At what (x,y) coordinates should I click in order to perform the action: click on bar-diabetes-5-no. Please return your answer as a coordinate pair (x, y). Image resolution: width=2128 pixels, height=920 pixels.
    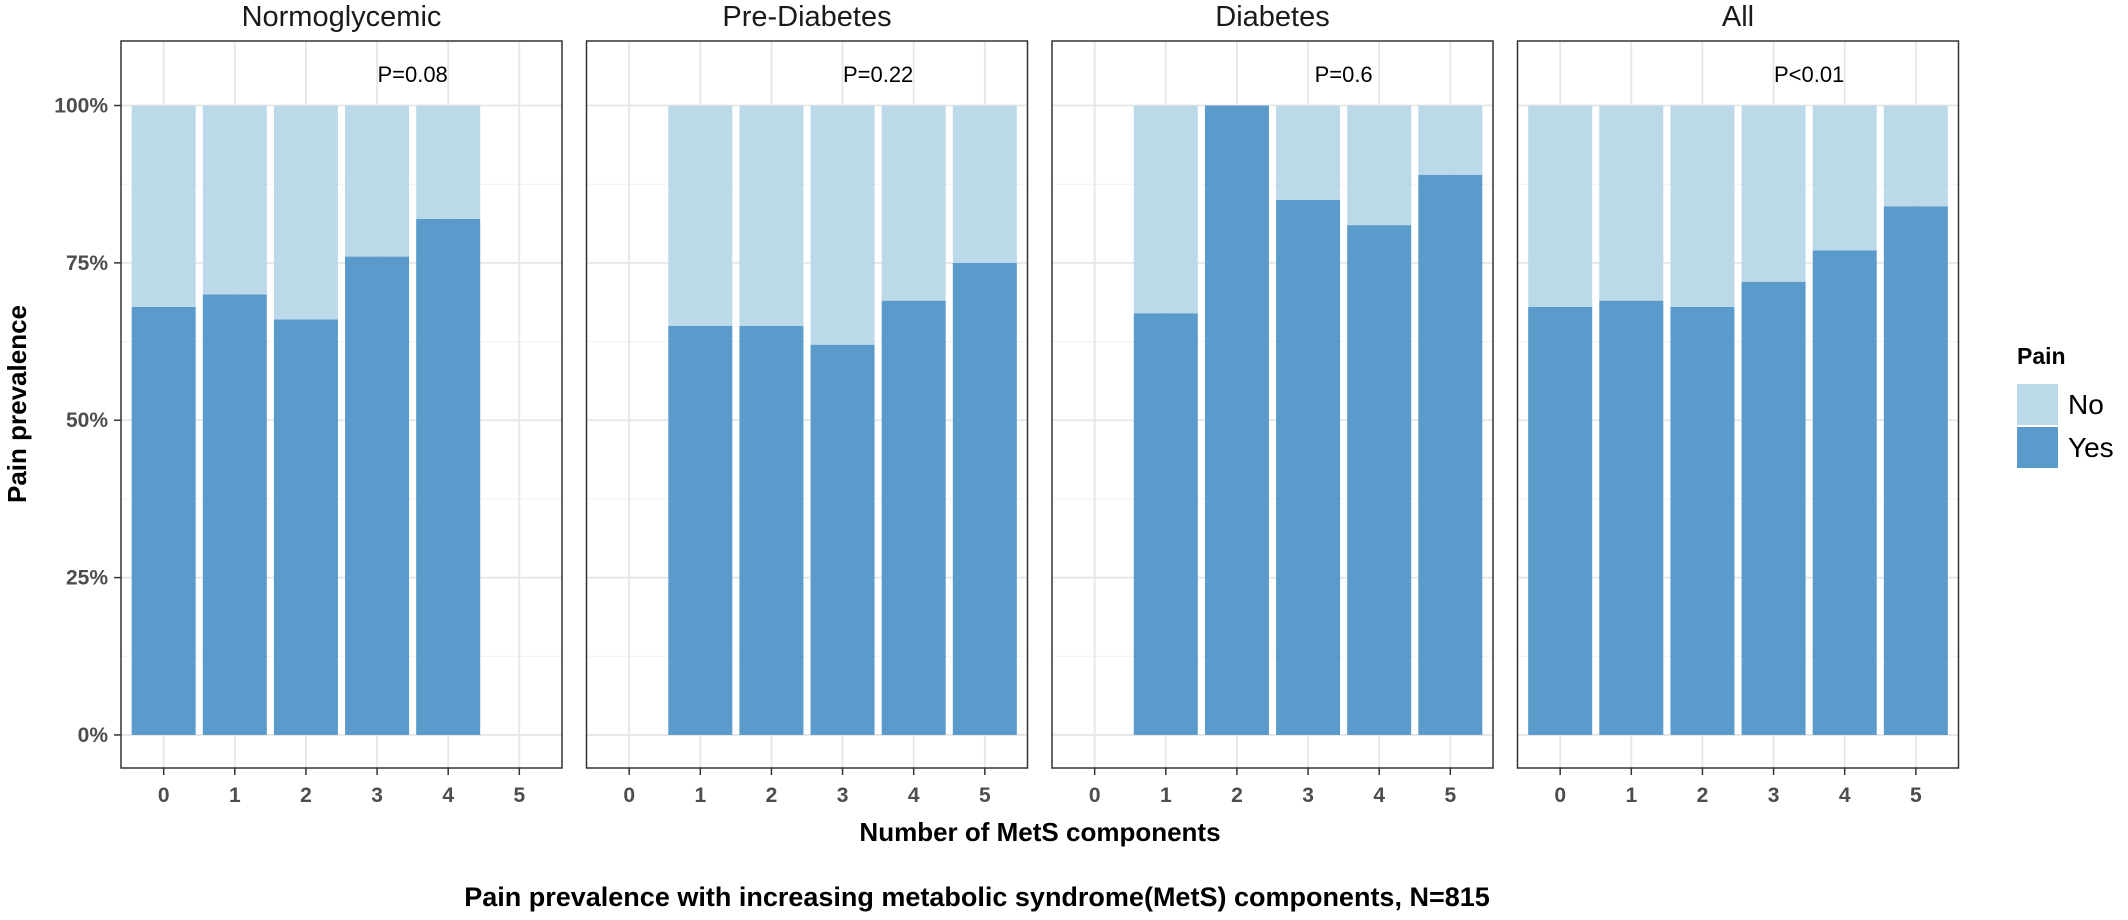
    Looking at the image, I should click on (1450, 140).